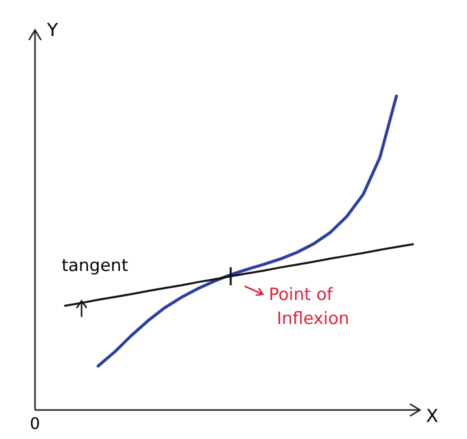  Describe the element at coordinates (35, 423) in the screenshot. I see `text: 0` at that location.